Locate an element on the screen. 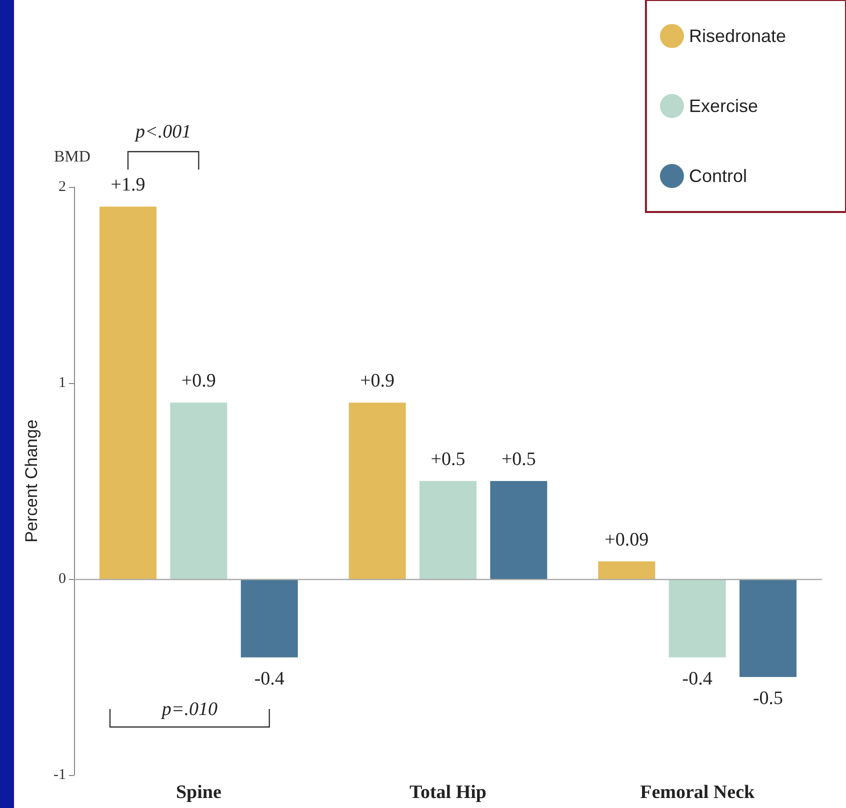 This screenshot has height=808, width=846. annotation: p=.010 is located at coordinates (189, 709).